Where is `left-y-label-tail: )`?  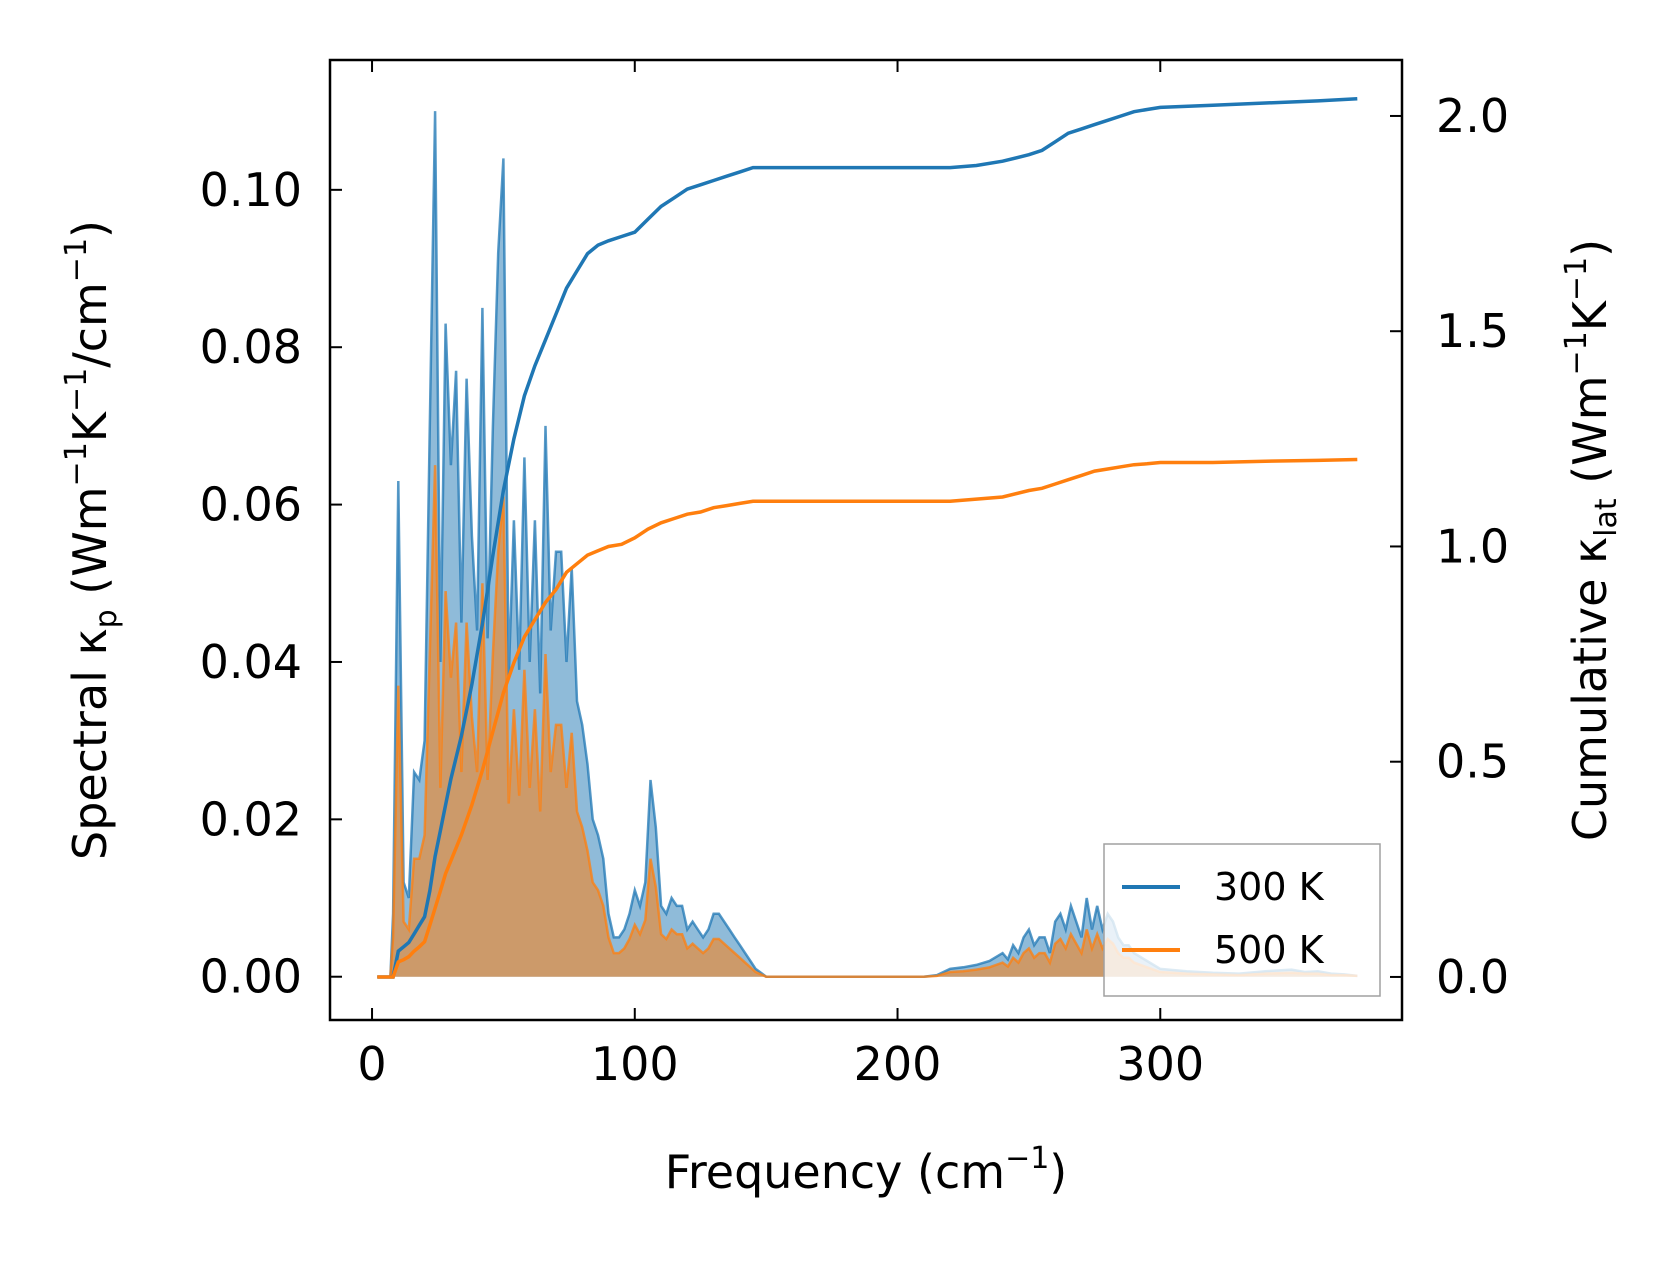
left-y-label-tail: ) is located at coordinates (90, 229).